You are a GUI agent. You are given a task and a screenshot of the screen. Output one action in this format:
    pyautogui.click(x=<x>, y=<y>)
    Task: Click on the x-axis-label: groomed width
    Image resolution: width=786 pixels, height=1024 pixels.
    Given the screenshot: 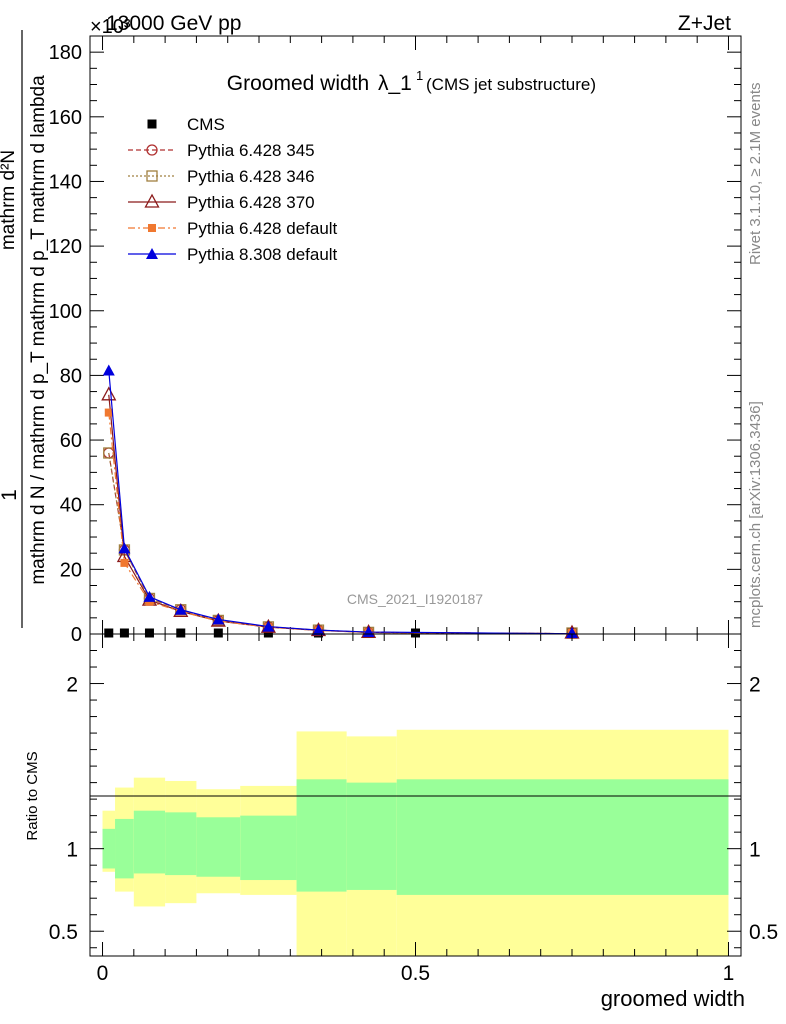 What is the action you would take?
    pyautogui.click(x=673, y=998)
    